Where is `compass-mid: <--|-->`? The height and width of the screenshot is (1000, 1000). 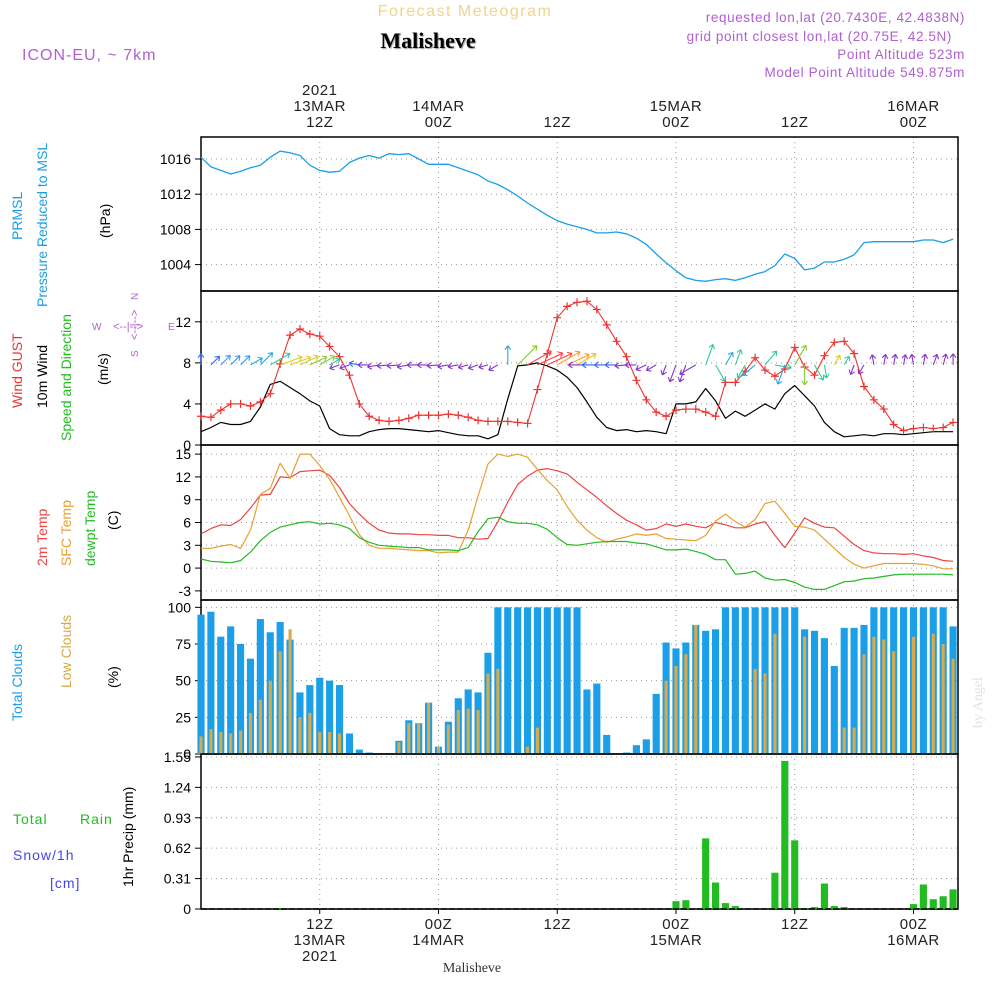 compass-mid: <--|--> is located at coordinates (128, 327).